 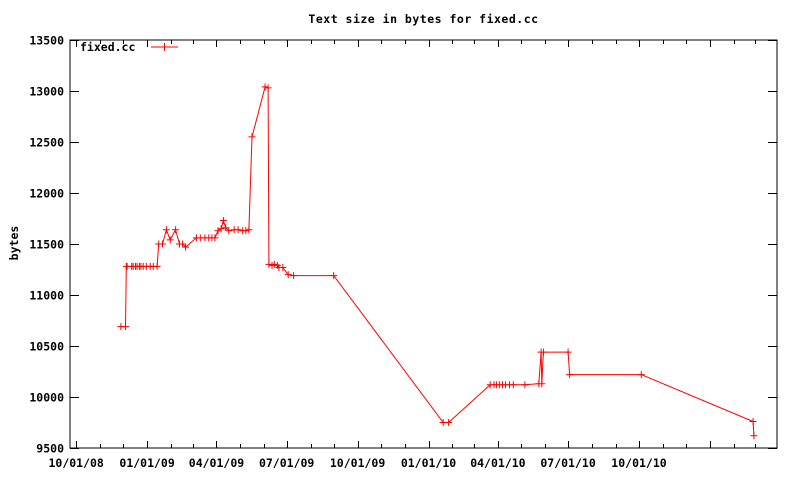 What do you see at coordinates (423, 19) in the screenshot?
I see `chart-title: Text size in bytes for fixed.cc` at bounding box center [423, 19].